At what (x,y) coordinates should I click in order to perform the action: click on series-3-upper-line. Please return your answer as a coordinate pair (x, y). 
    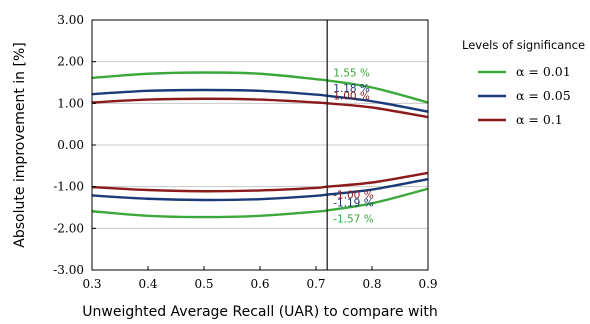
    Looking at the image, I should click on (260, 108).